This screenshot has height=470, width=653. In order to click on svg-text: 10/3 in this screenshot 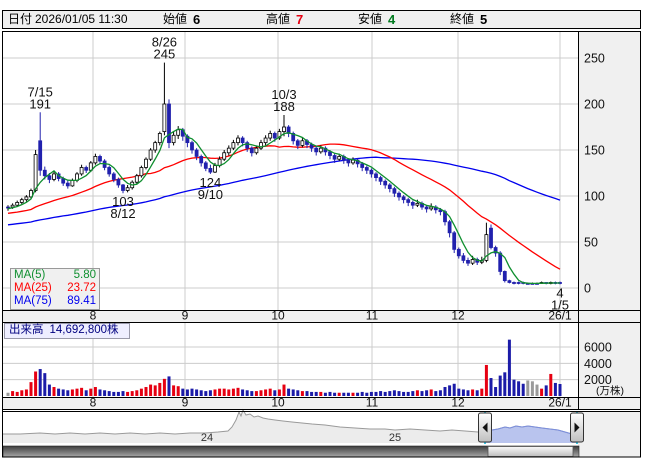, I will do `click(283, 94)`.